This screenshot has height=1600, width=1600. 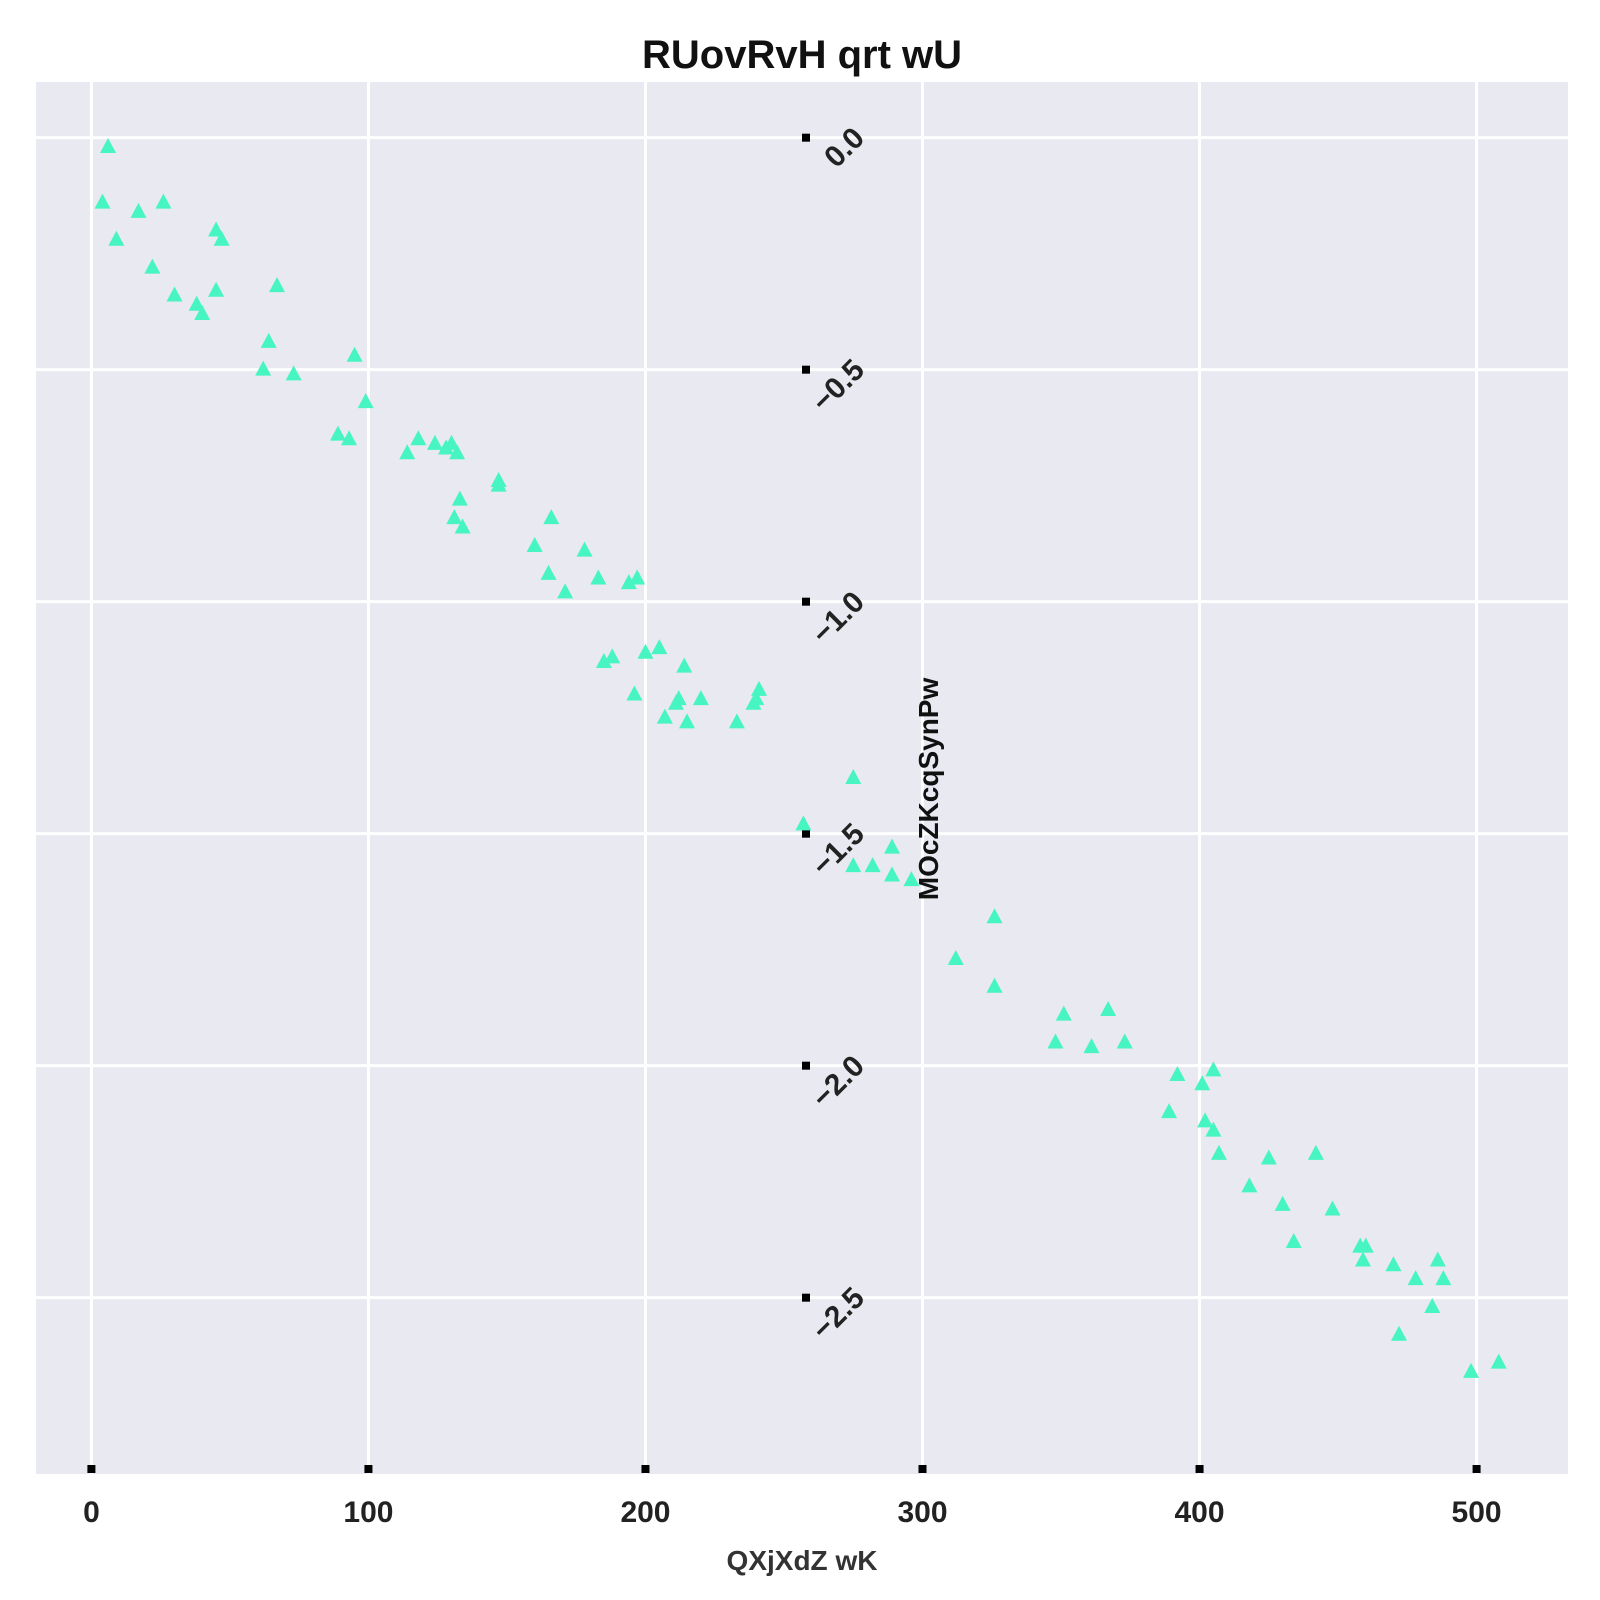 I want to click on x-axis-label: QXjXdZ wK, so click(x=802, y=1560).